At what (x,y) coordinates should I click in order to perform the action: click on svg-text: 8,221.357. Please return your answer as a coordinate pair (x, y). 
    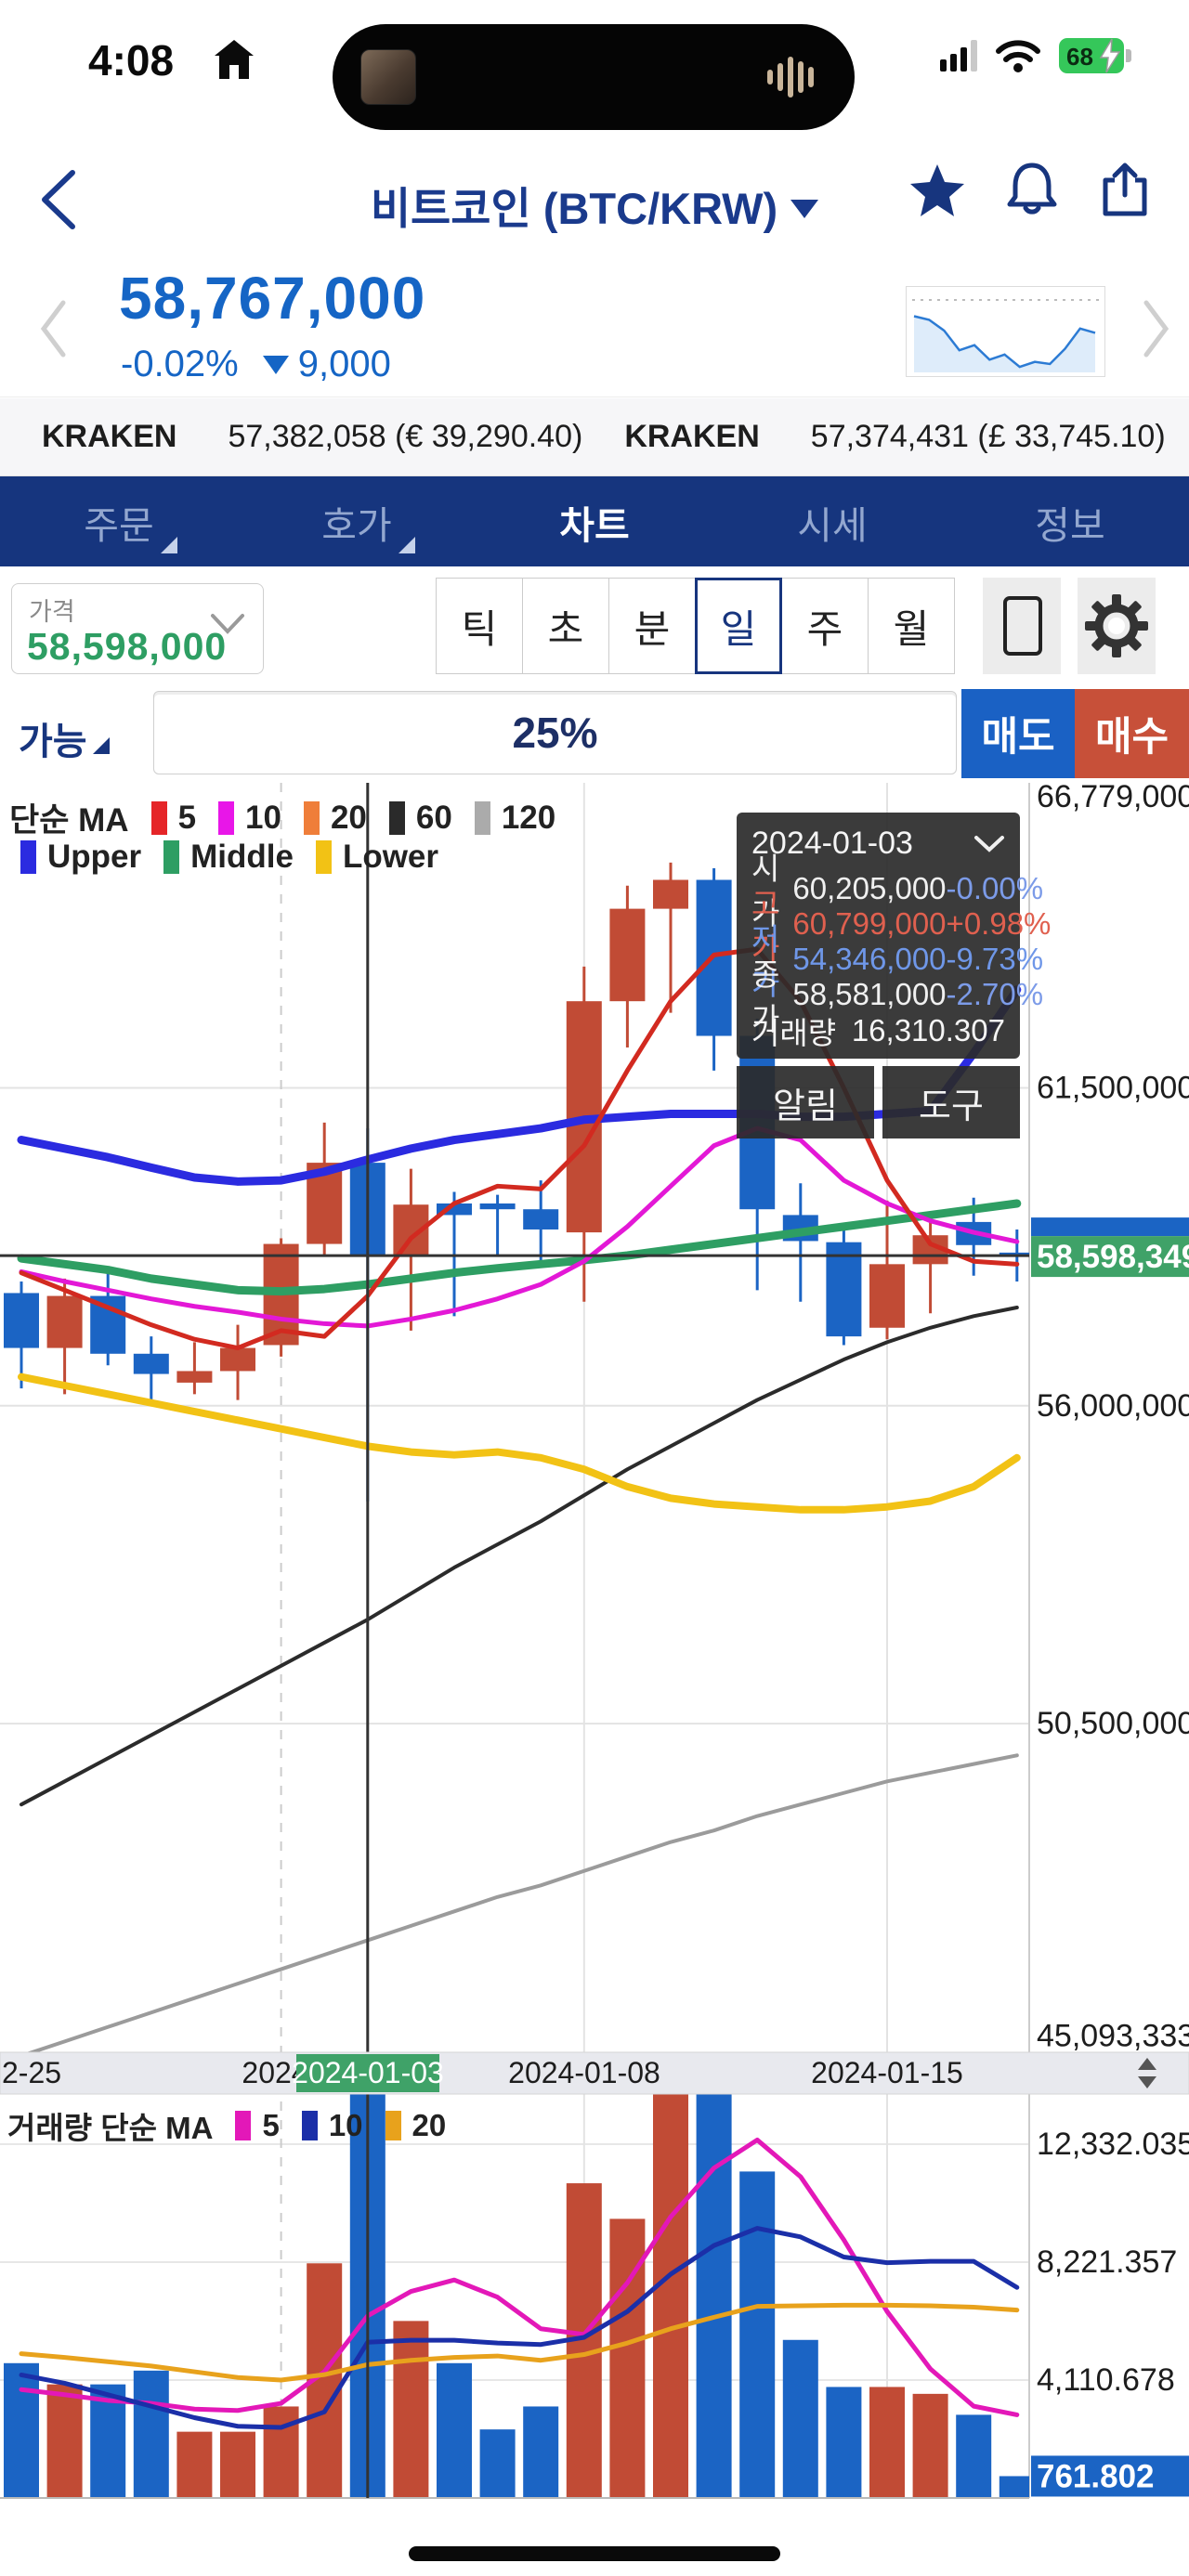
    Looking at the image, I should click on (1107, 2262).